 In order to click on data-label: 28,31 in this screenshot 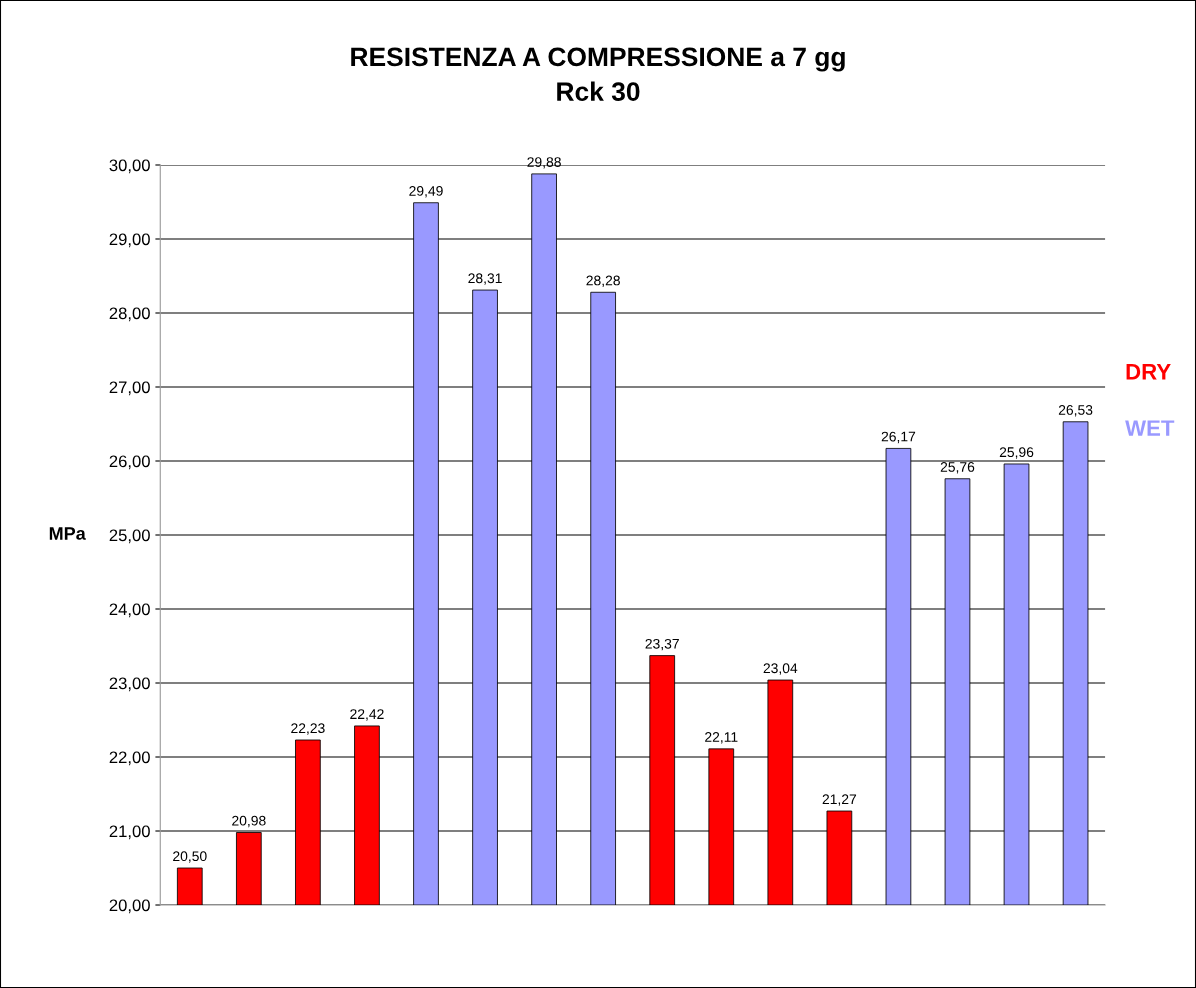, I will do `click(485, 279)`.